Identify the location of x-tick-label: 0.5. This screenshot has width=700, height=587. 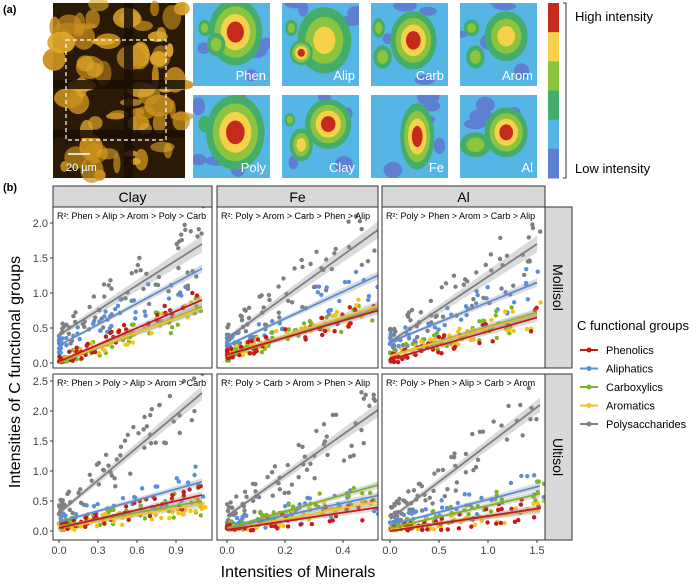
(438, 551).